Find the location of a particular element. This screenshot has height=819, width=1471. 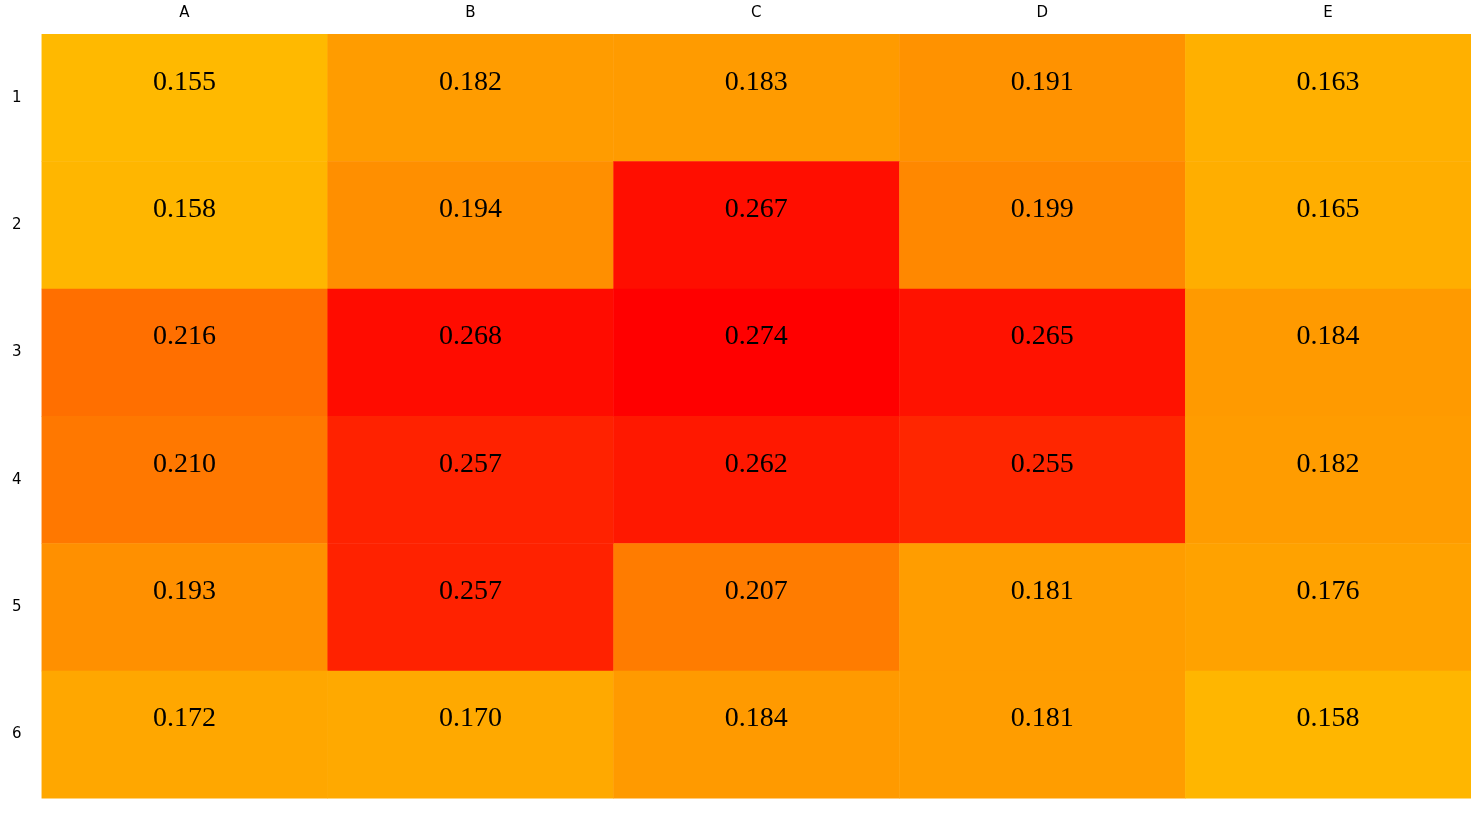

data-label: 0.191 is located at coordinates (1042, 80).